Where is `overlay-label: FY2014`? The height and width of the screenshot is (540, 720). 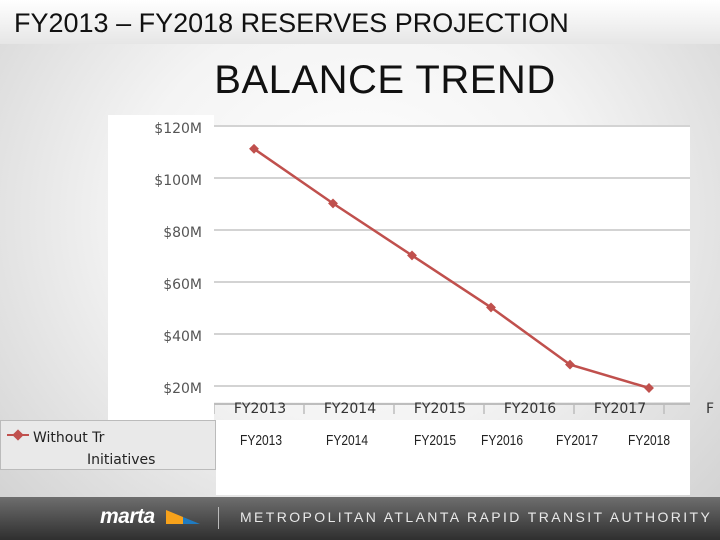 overlay-label: FY2014 is located at coordinates (347, 440).